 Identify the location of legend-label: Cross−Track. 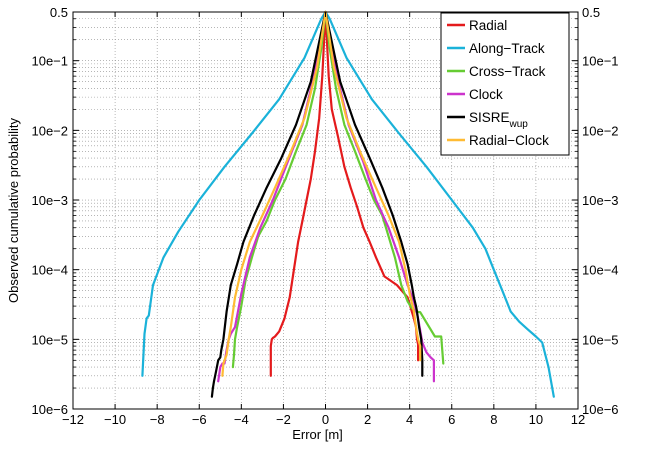
(507, 71).